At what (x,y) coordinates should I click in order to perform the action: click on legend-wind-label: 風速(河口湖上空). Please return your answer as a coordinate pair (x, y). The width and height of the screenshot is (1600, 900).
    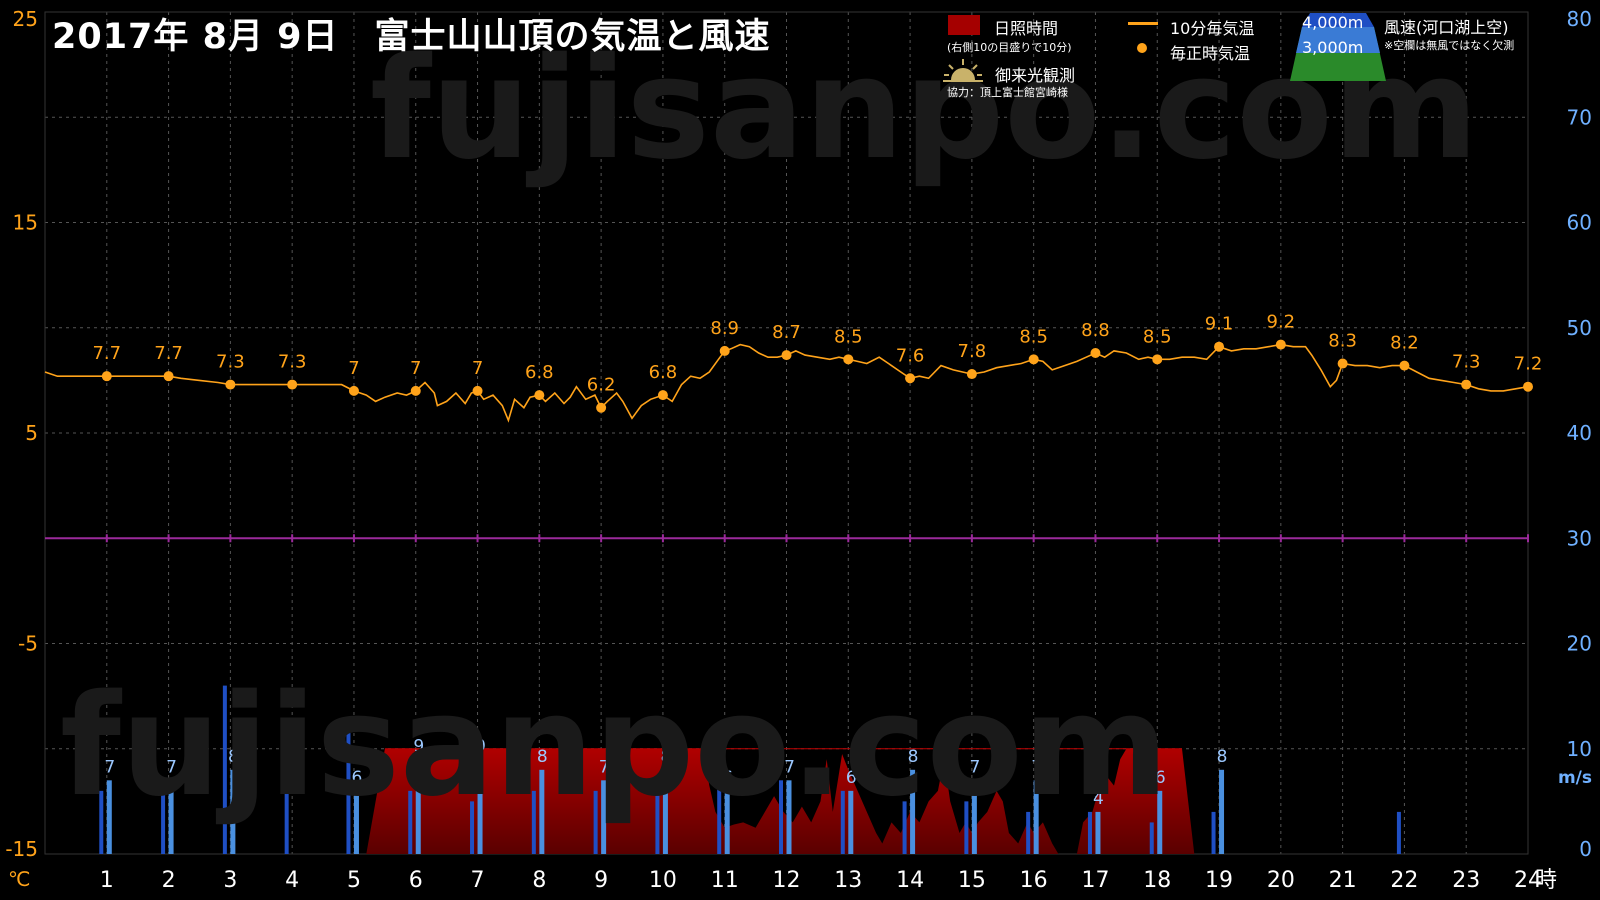
    Looking at the image, I should click on (1446, 27).